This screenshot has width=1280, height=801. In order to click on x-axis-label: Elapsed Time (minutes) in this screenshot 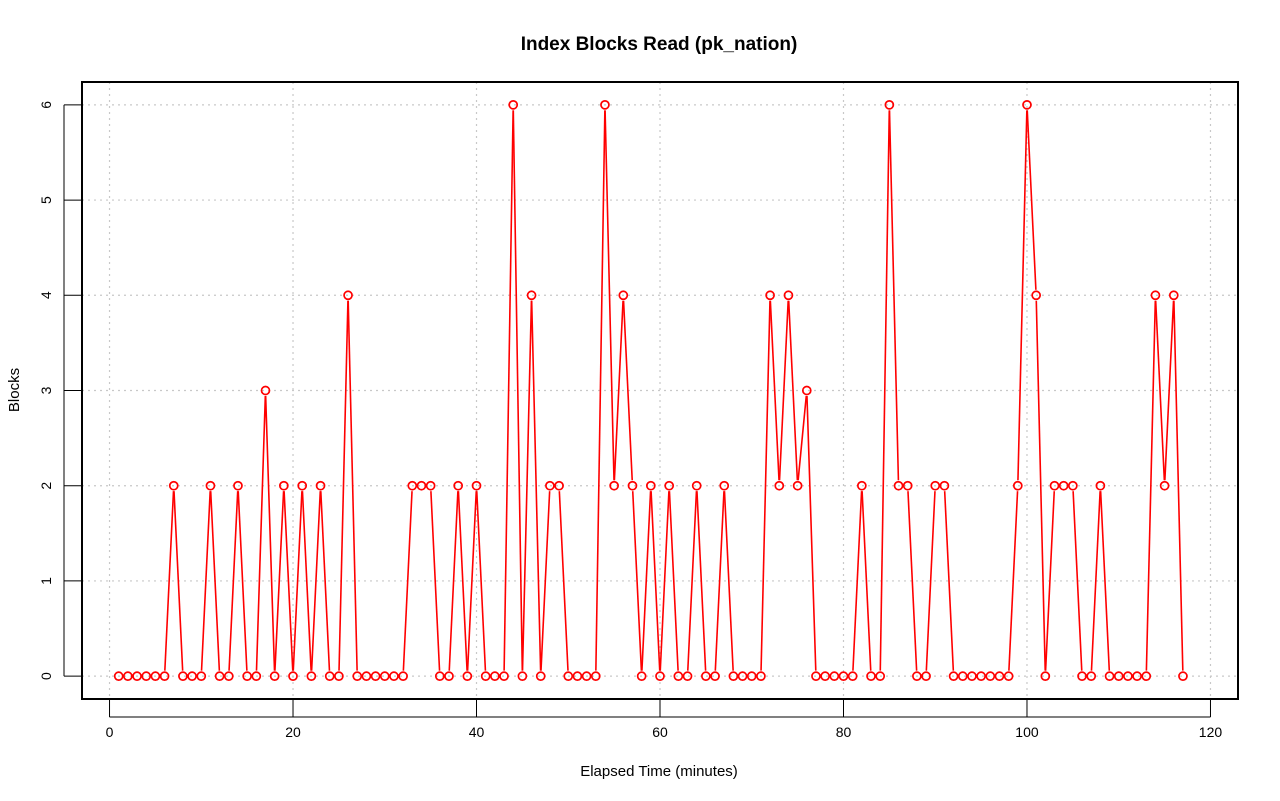, I will do `click(659, 771)`.